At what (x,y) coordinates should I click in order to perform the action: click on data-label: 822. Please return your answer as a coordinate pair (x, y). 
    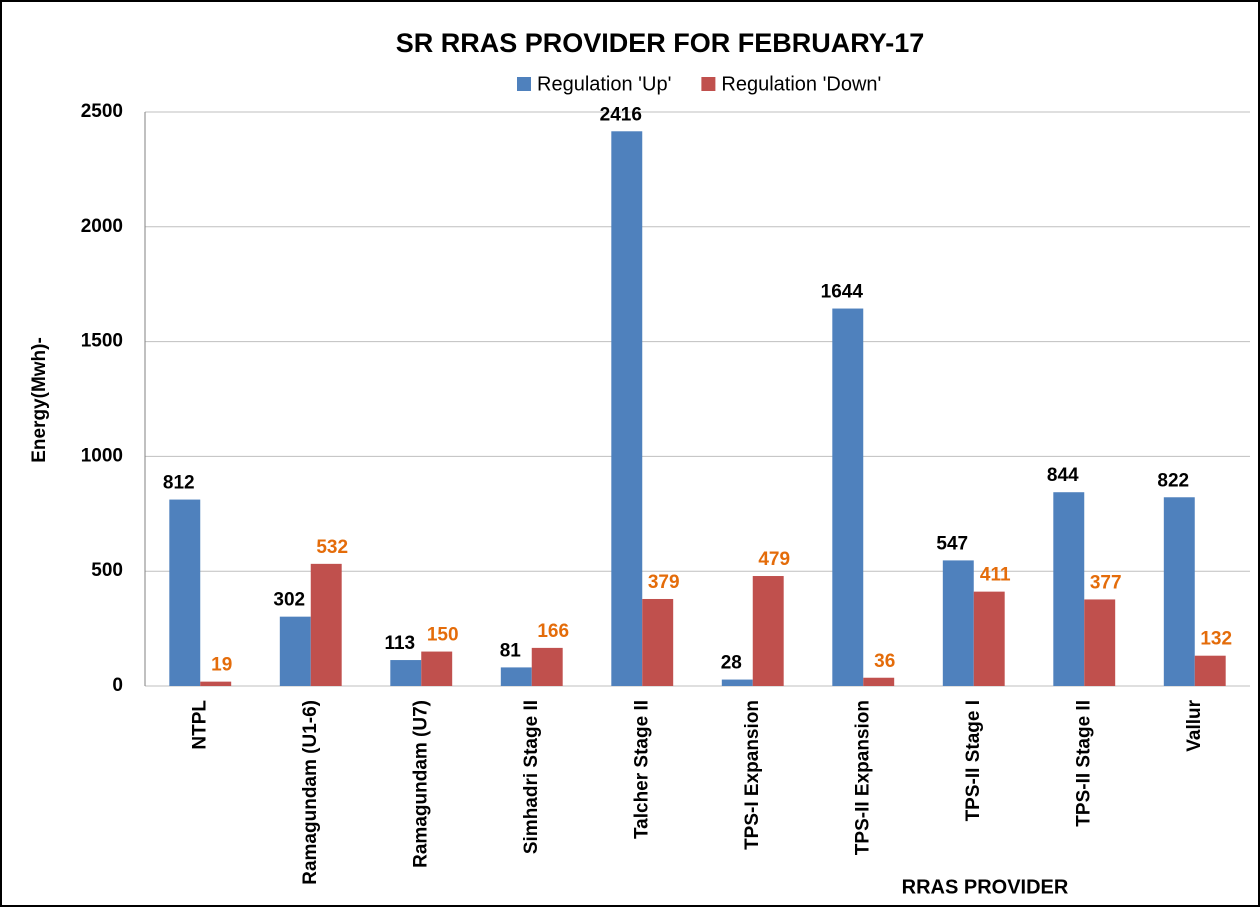
    Looking at the image, I should click on (1173, 480).